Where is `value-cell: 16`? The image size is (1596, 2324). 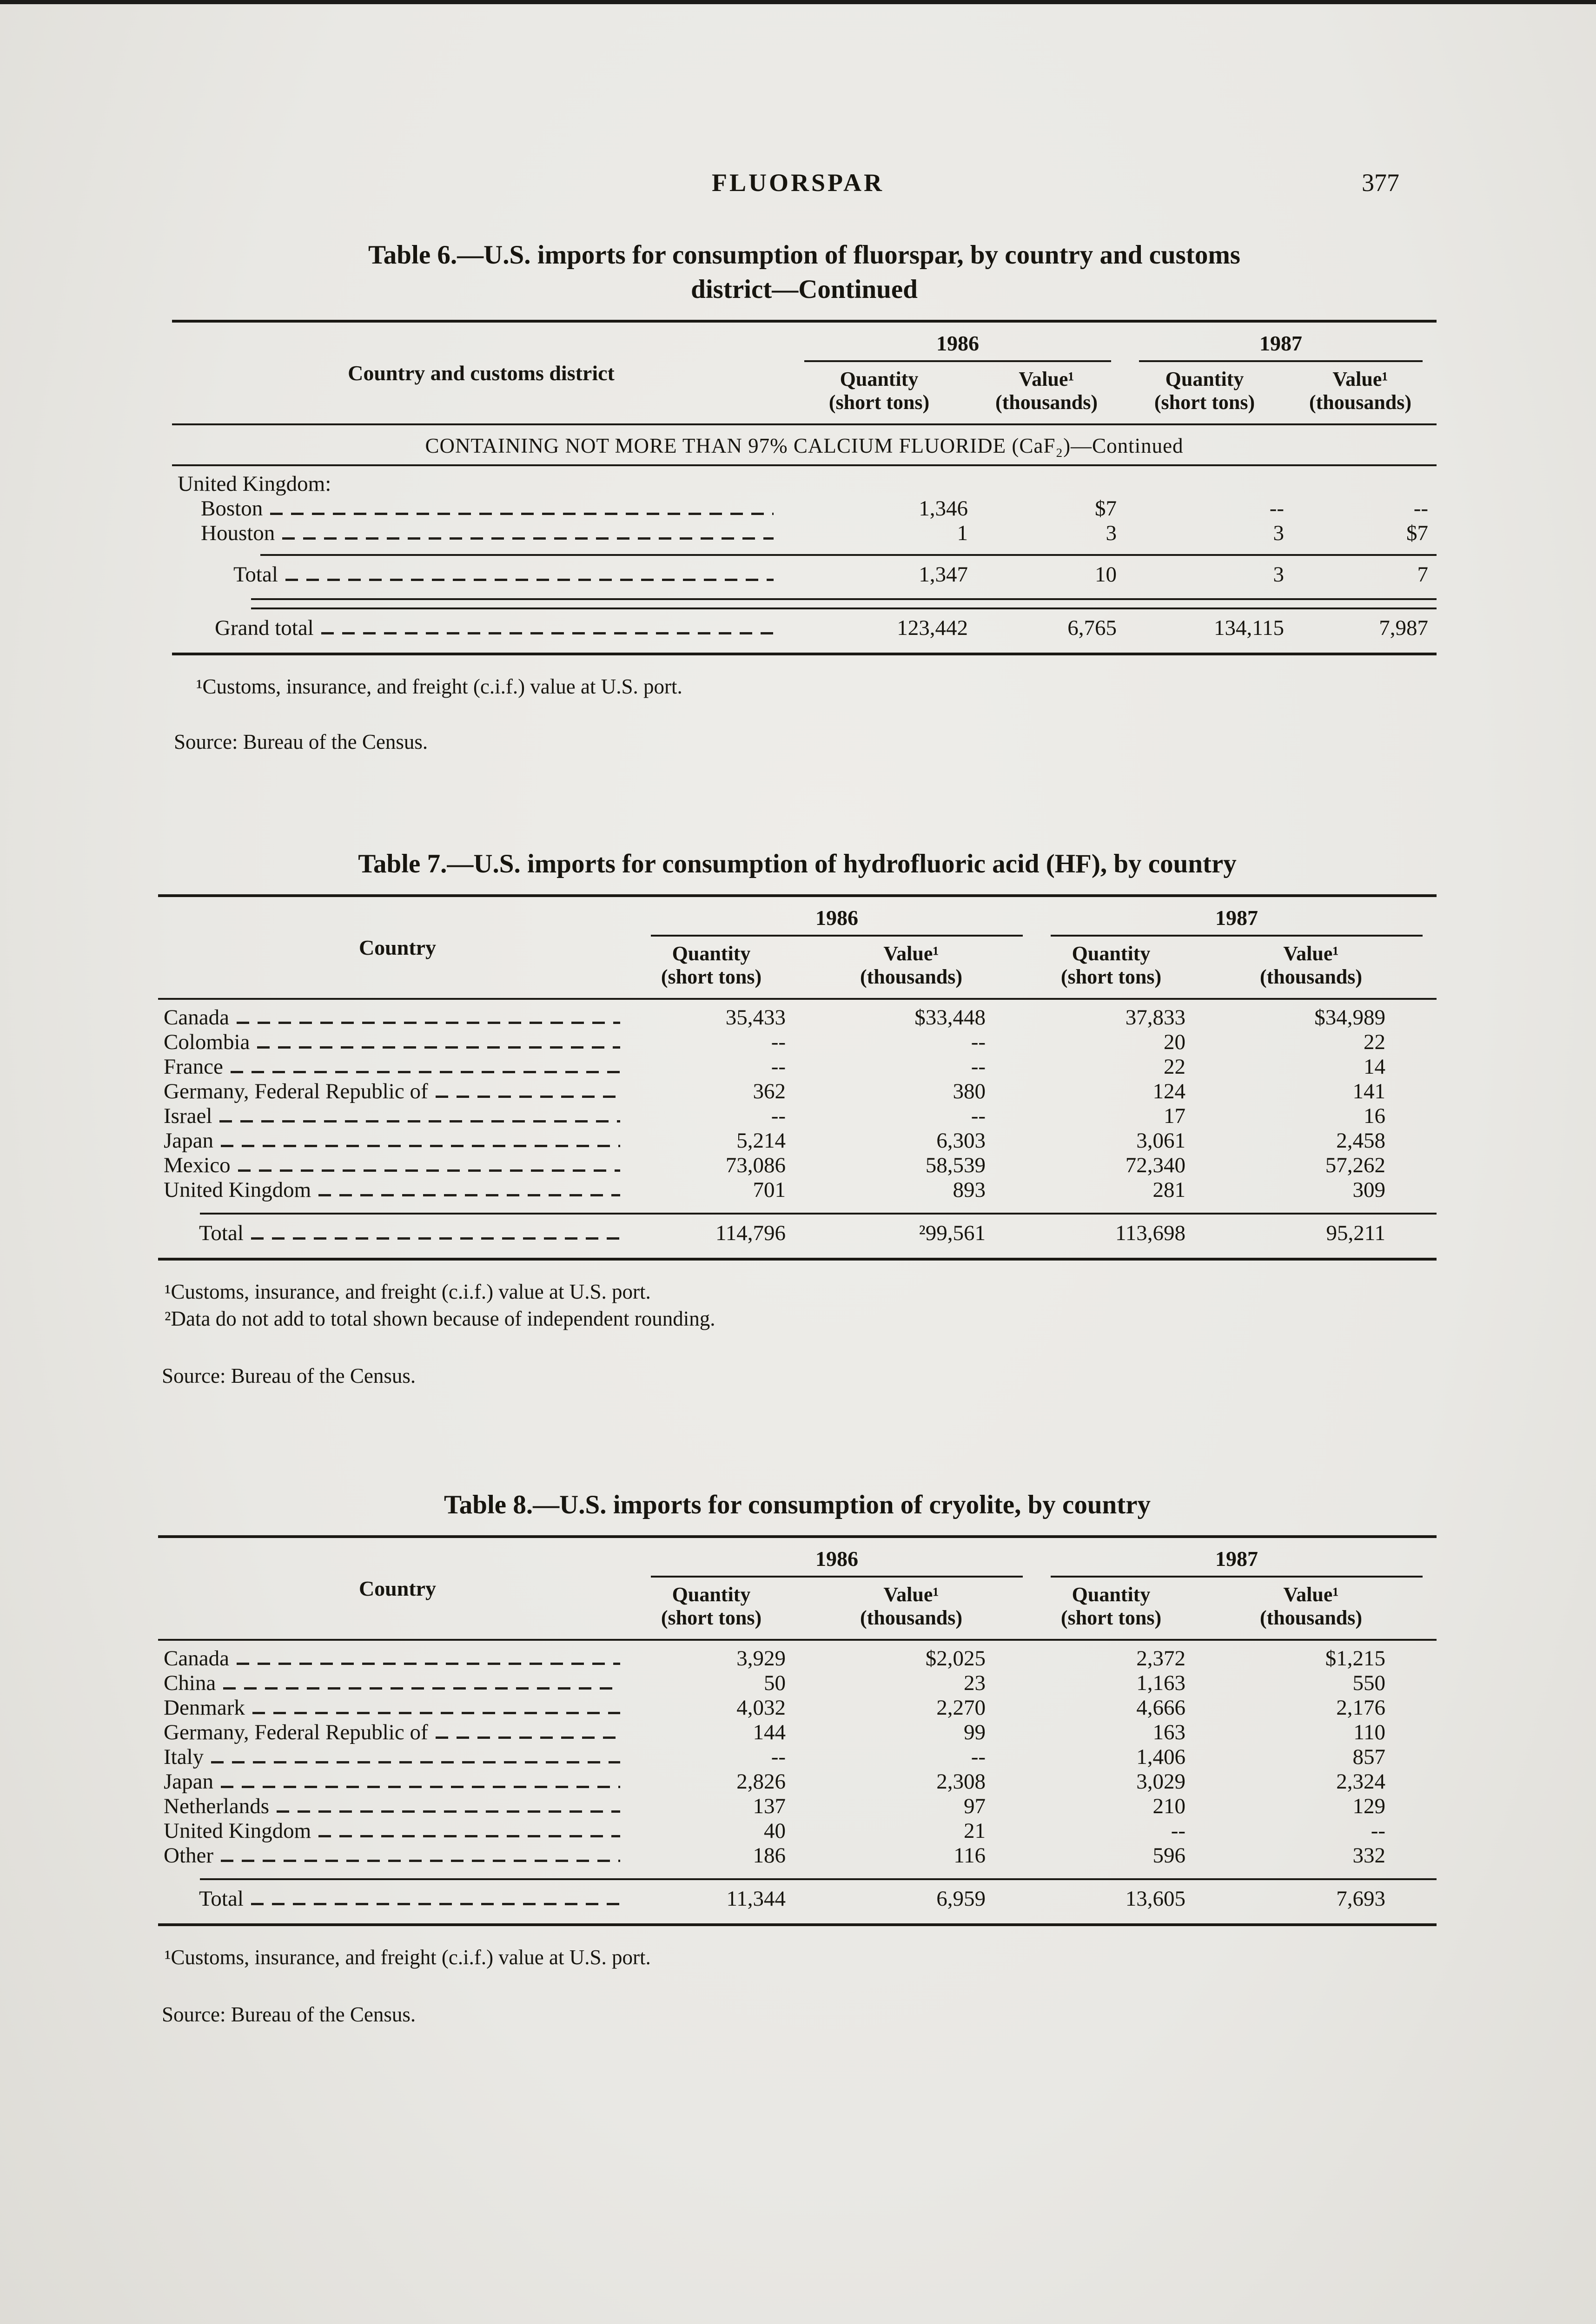
value-cell: 16 is located at coordinates (1374, 1116).